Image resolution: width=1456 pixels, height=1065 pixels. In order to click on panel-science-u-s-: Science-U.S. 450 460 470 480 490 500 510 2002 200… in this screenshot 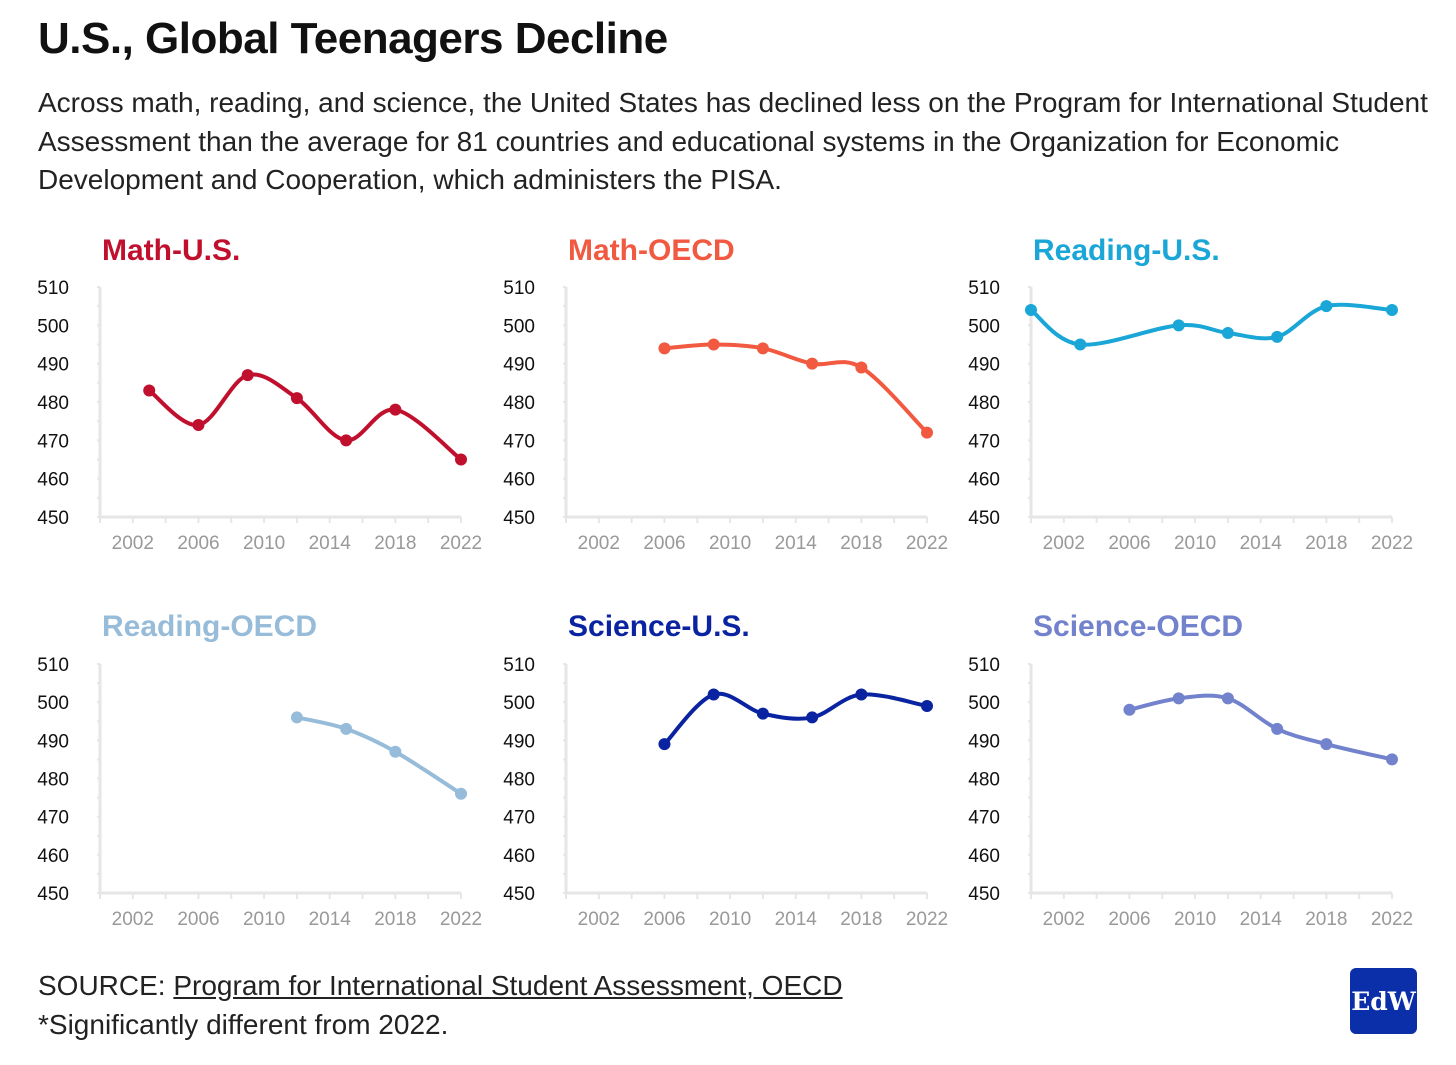, I will do `click(725, 770)`.